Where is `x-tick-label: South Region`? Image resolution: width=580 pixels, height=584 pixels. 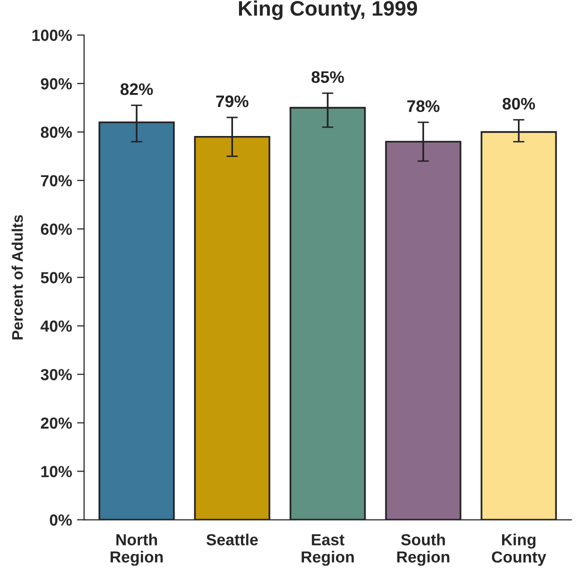 x-tick-label: South Region is located at coordinates (423, 550).